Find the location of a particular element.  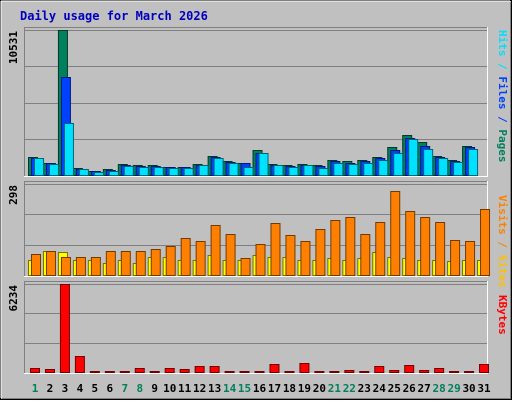

x-tick-label: 24 is located at coordinates (380, 388).